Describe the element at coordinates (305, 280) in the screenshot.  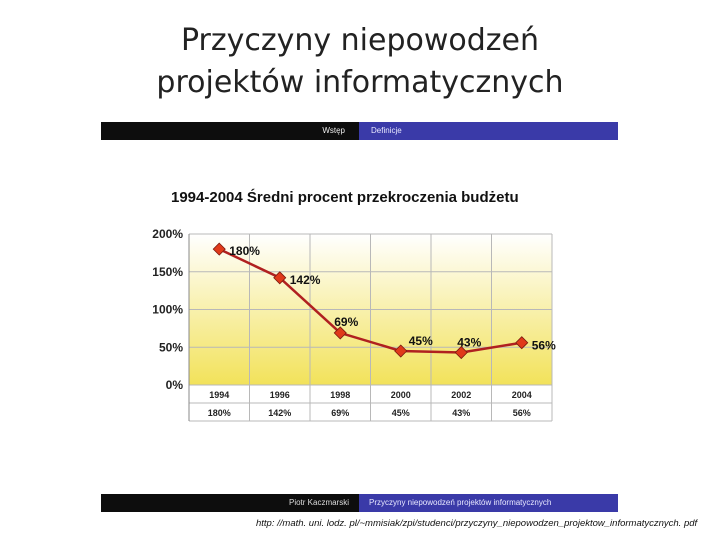
I see `data-label: 142%` at that location.